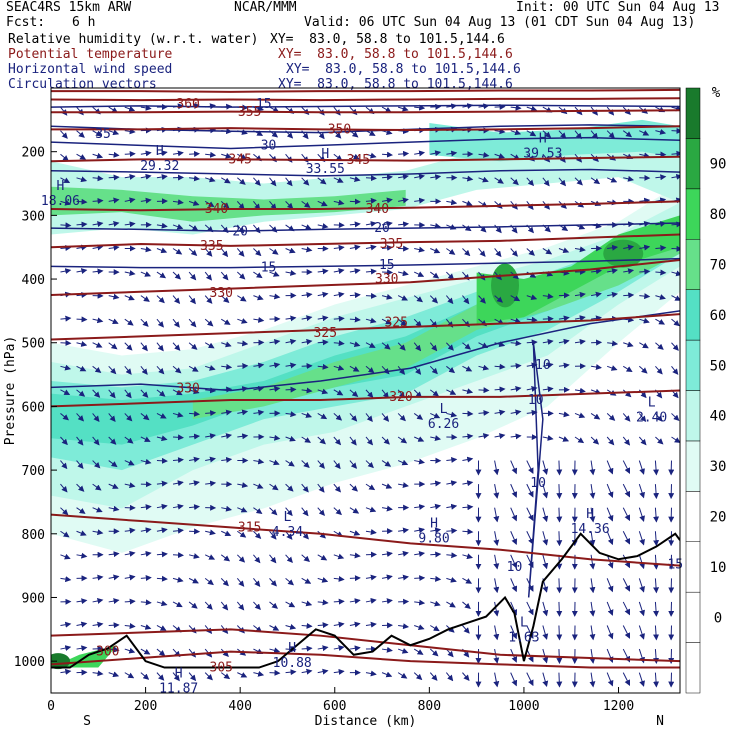  I want to click on y-tick-label-5: 700, so click(33, 471).